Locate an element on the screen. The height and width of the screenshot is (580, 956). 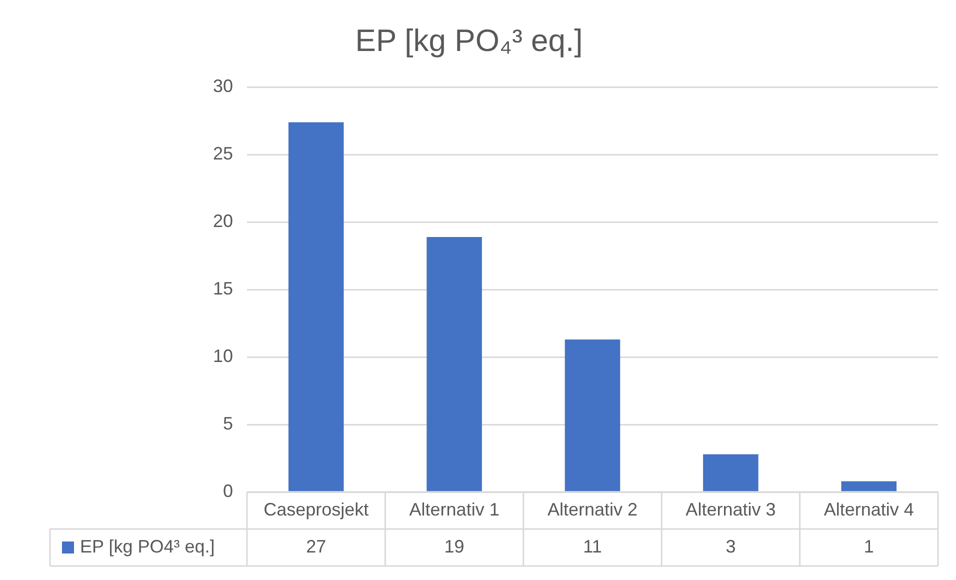
y-tick-label: 15 is located at coordinates (222, 288).